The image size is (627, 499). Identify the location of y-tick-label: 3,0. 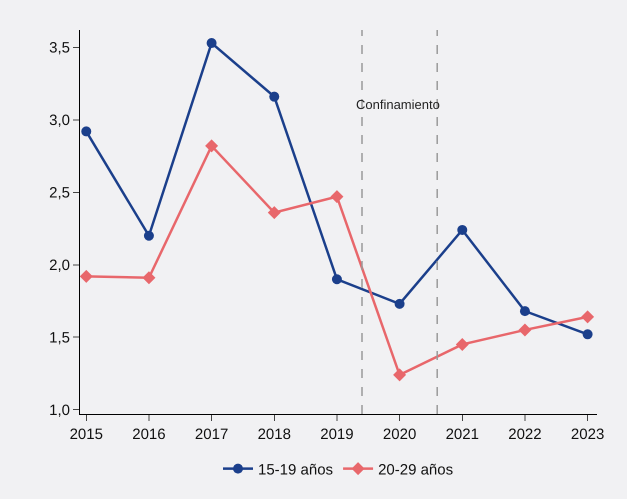
(59, 121).